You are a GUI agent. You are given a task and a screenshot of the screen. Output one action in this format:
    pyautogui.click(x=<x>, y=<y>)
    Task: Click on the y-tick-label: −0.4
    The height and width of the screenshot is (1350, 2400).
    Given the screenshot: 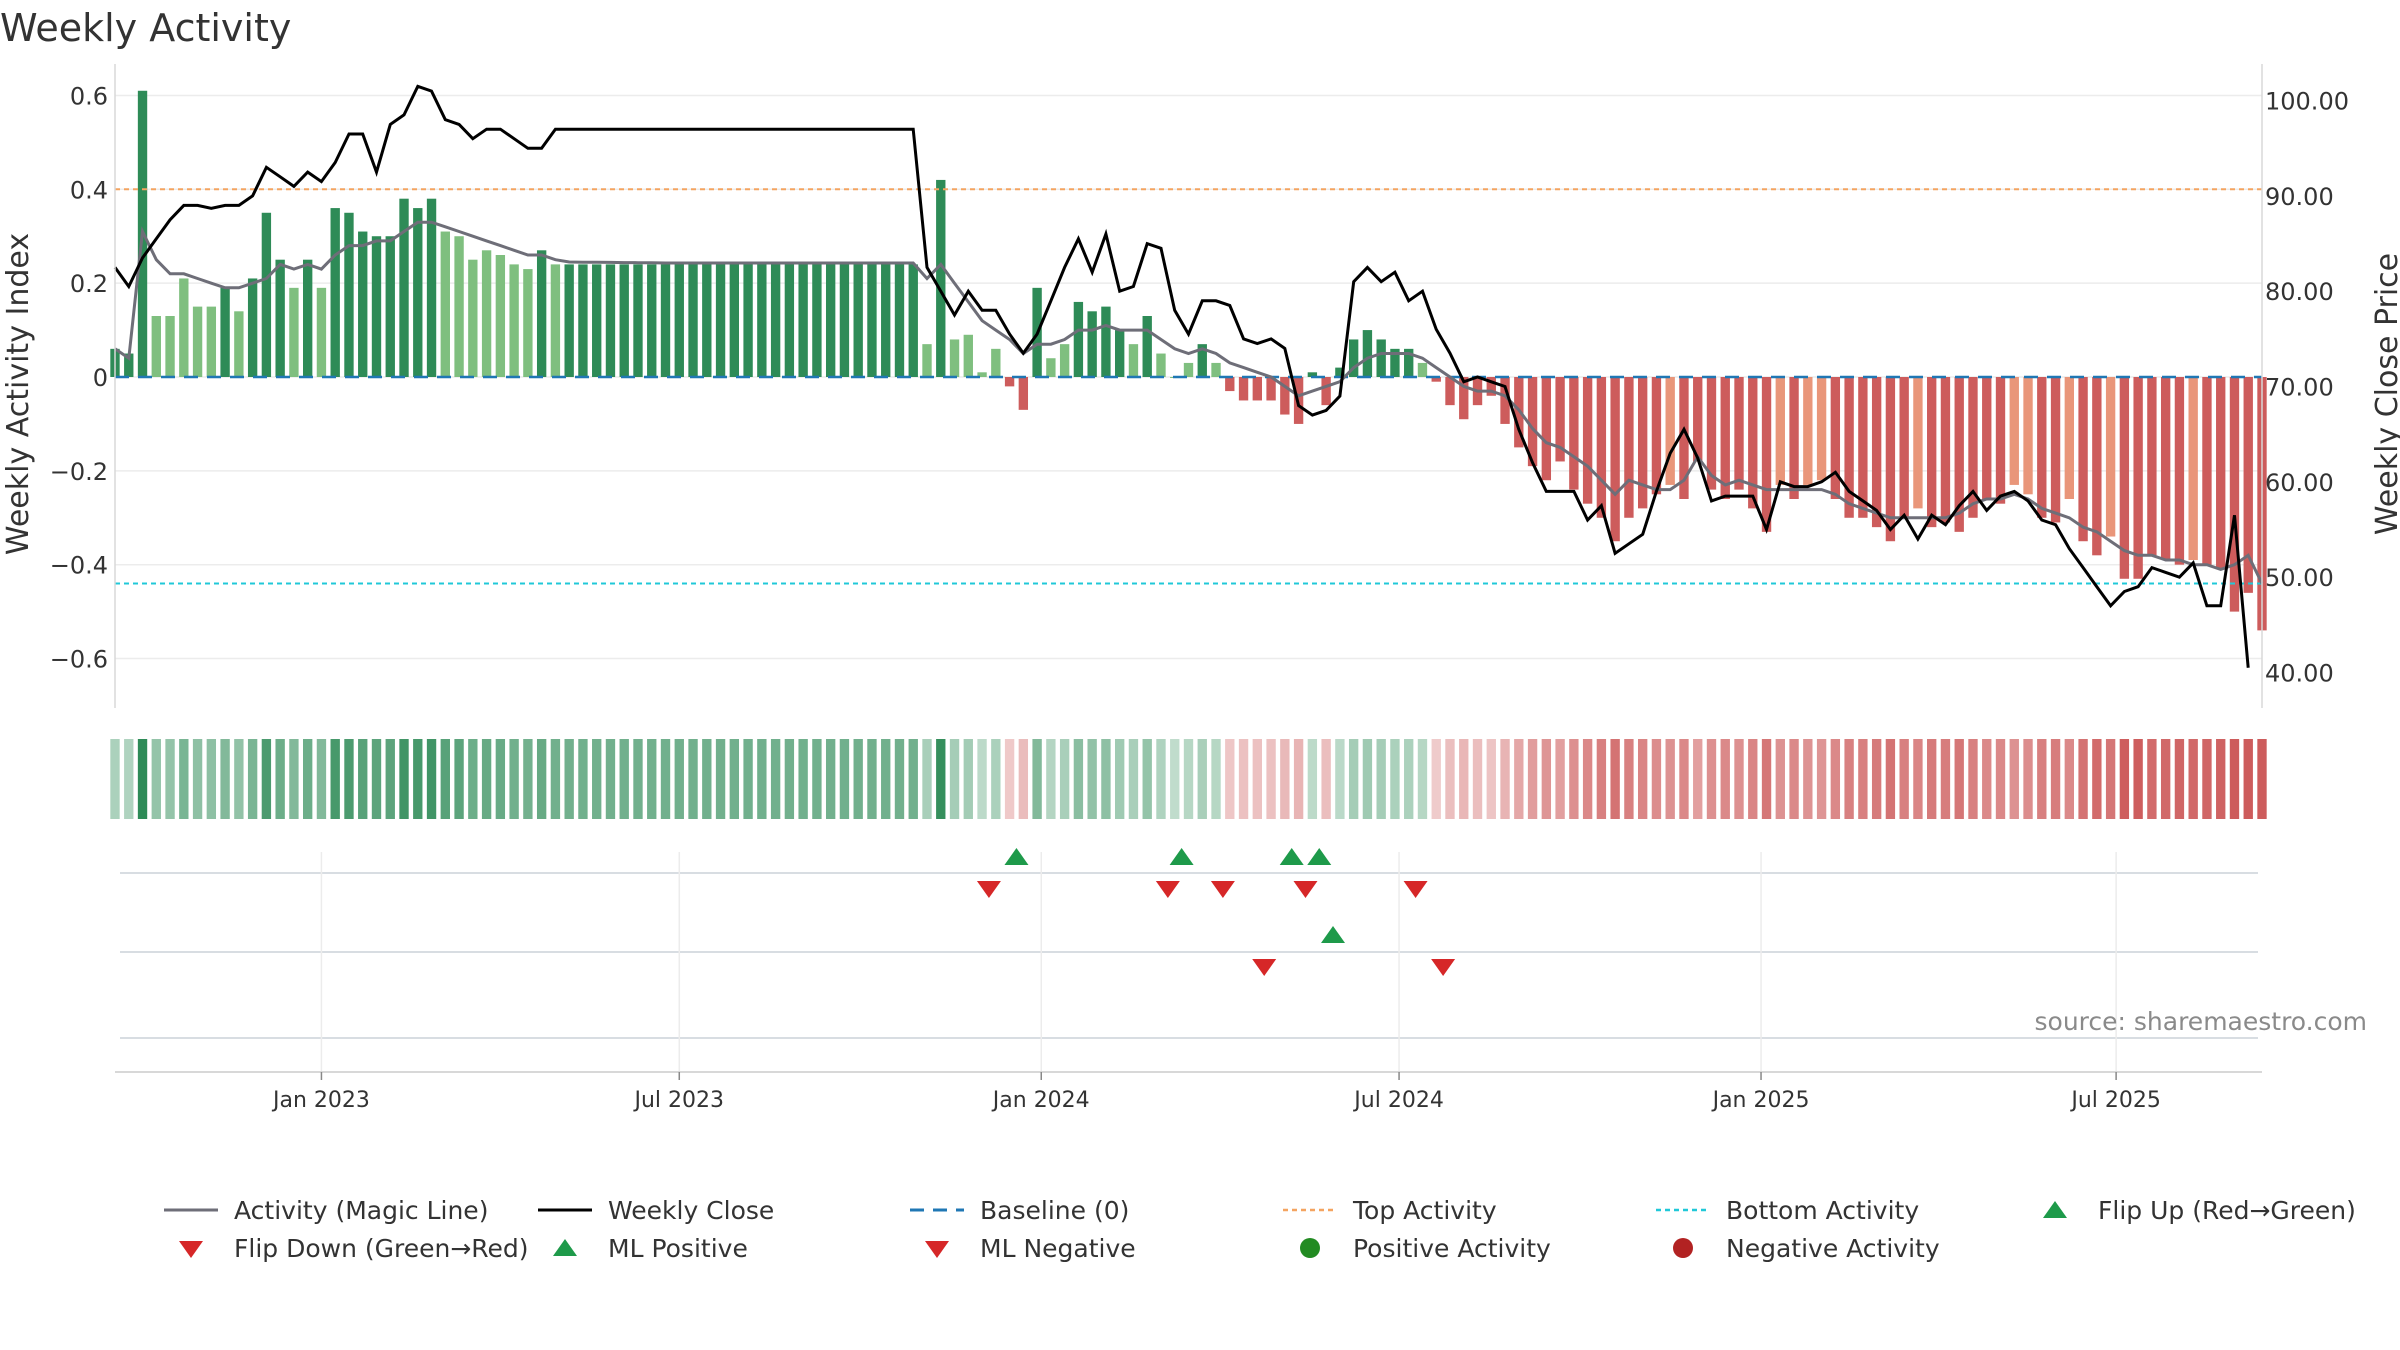 What is the action you would take?
    pyautogui.click(x=79, y=566)
    